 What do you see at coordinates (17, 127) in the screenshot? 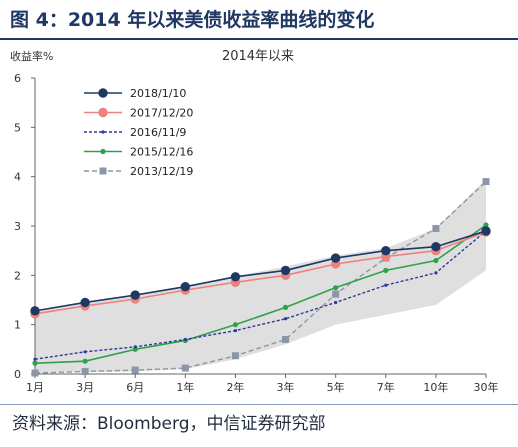
I see `y-tick-label: 5` at bounding box center [17, 127].